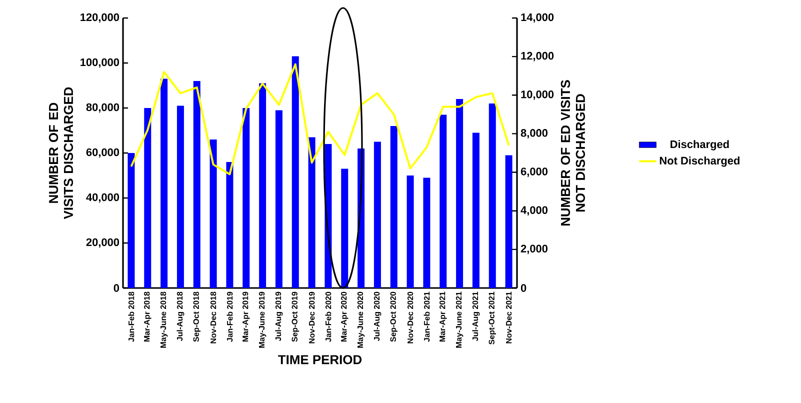  I want to click on x-axis-title: TIME PERIOD, so click(320, 359).